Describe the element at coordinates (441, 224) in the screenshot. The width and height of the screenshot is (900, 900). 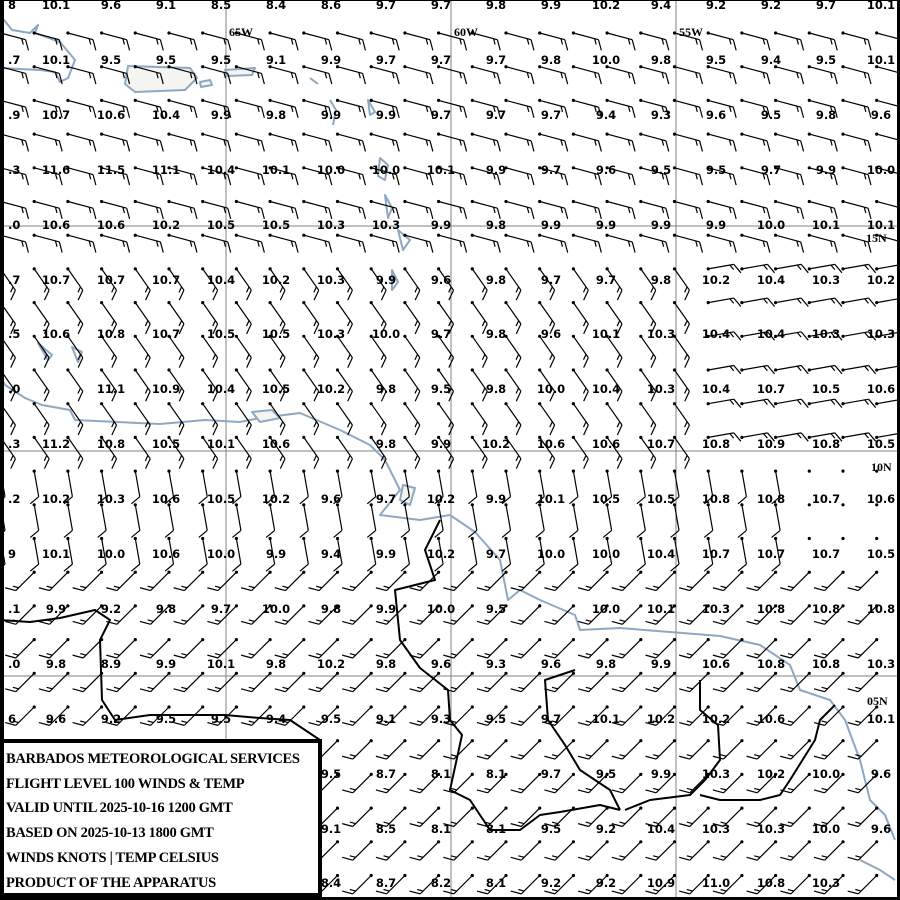
I see `temperature-value: 9.9` at that location.